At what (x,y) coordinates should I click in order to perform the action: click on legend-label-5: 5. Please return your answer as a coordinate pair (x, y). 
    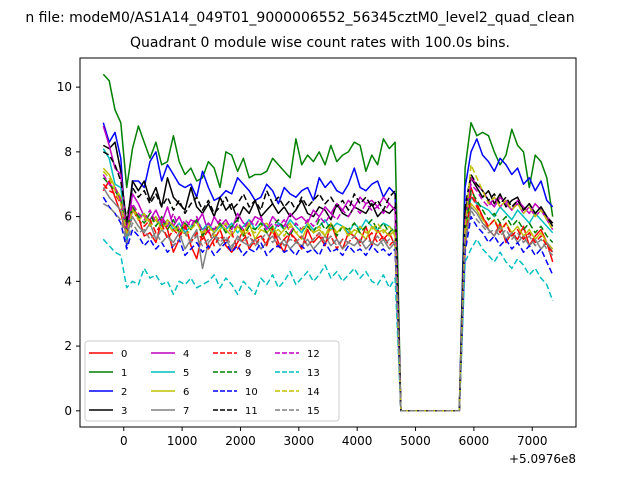
    Looking at the image, I should click on (186, 373).